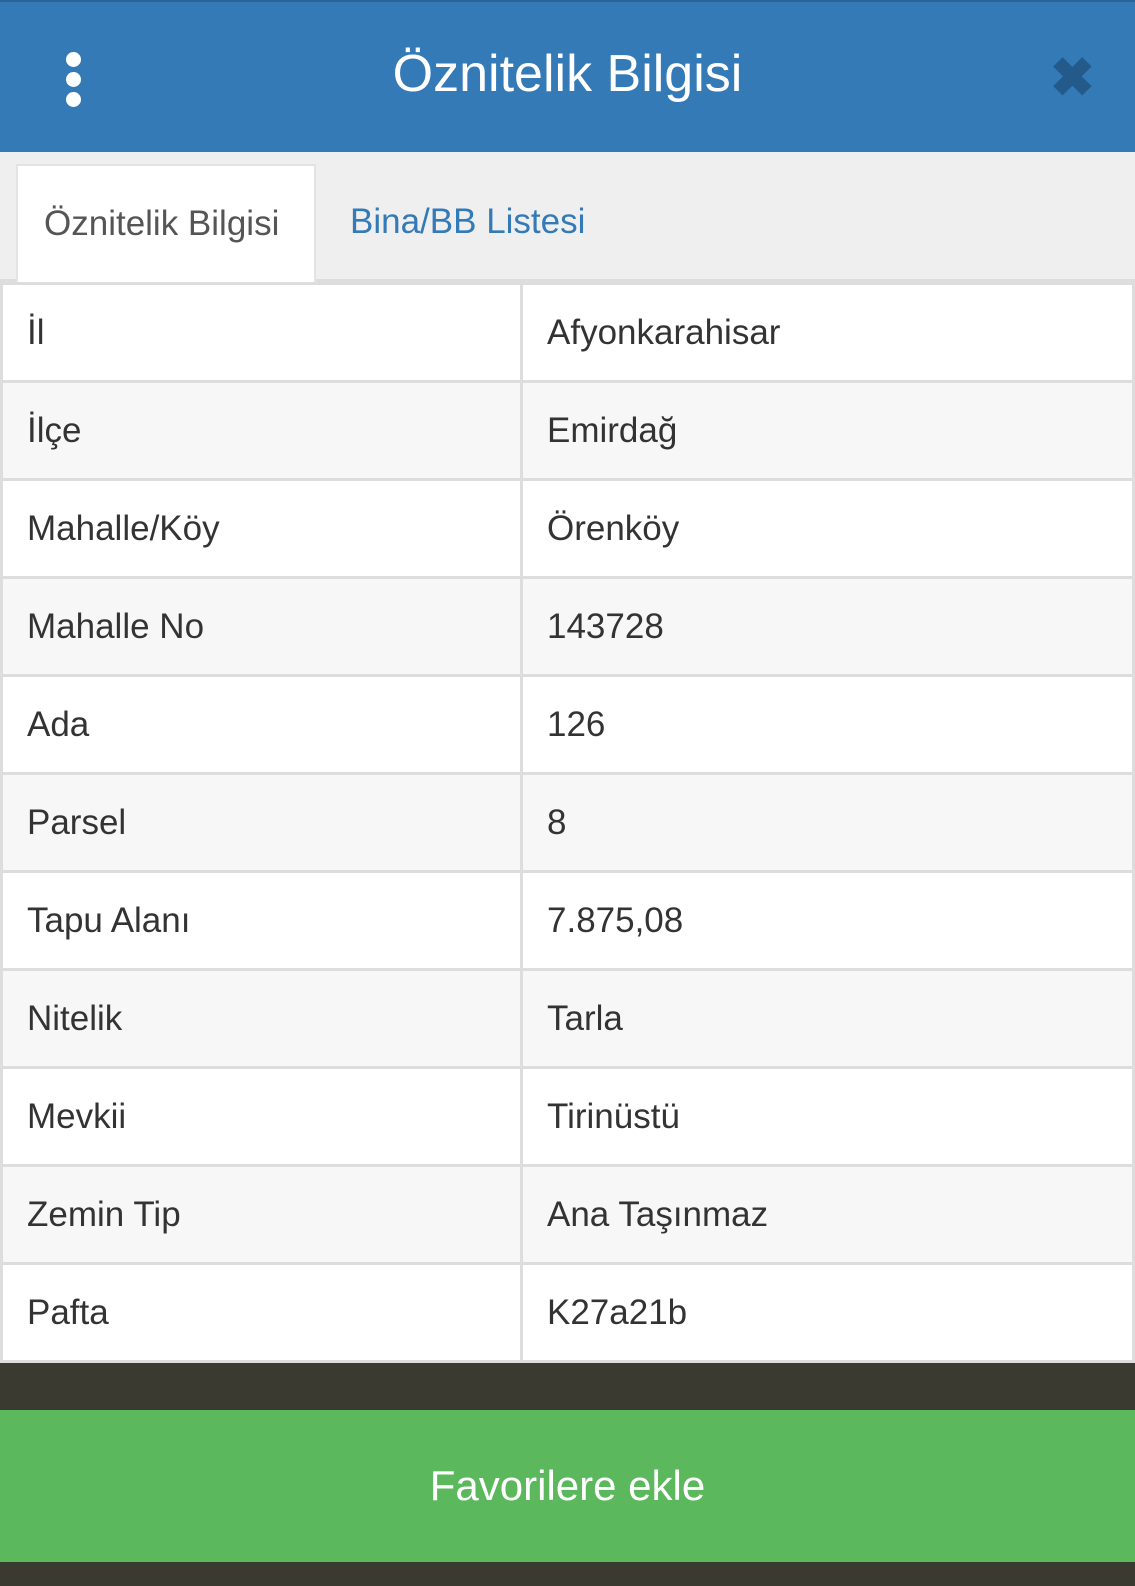  Describe the element at coordinates (827, 528) in the screenshot. I see `row-value: Örenköy` at that location.